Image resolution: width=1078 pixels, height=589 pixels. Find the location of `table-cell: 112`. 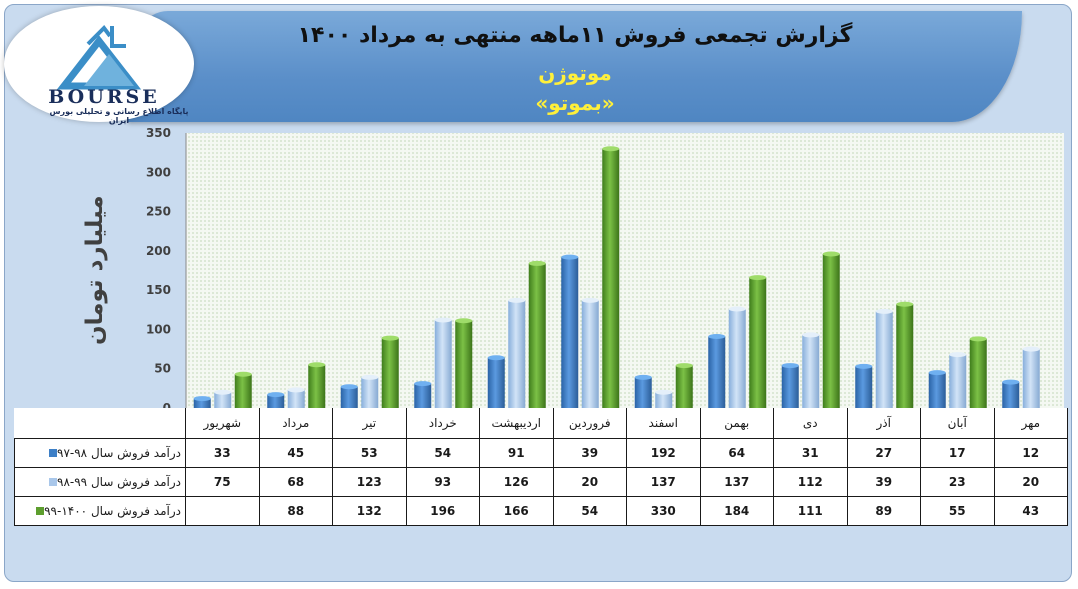

table-cell: 112 is located at coordinates (810, 481).